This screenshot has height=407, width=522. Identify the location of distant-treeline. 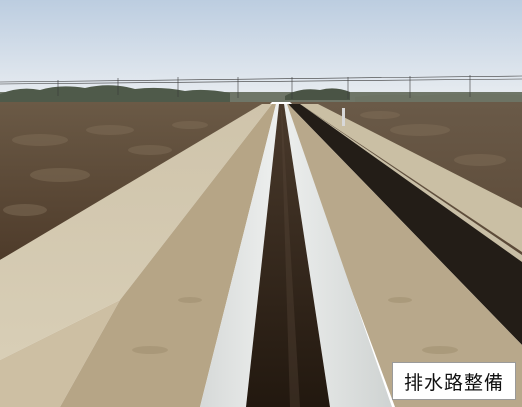
(261, 93).